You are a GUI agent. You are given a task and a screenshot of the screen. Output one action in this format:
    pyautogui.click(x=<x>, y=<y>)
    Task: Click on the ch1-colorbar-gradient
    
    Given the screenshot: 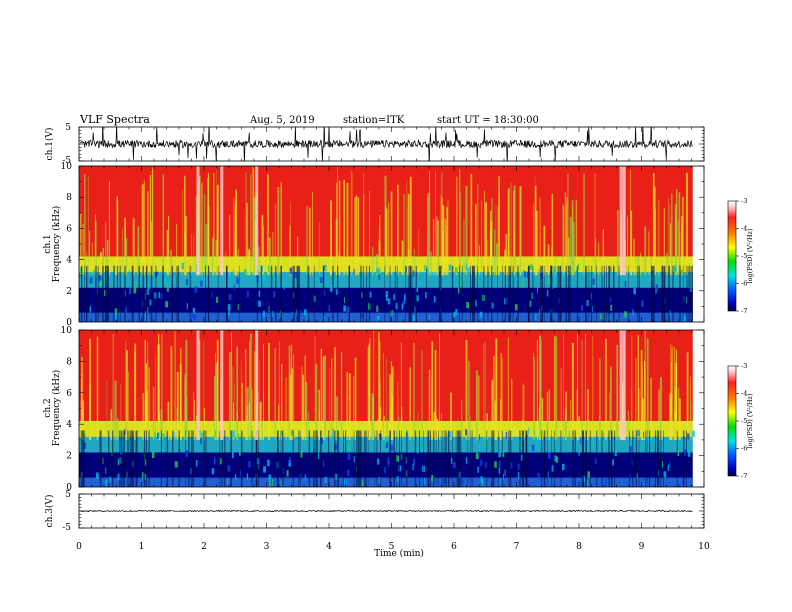 What is the action you would take?
    pyautogui.click(x=732, y=256)
    